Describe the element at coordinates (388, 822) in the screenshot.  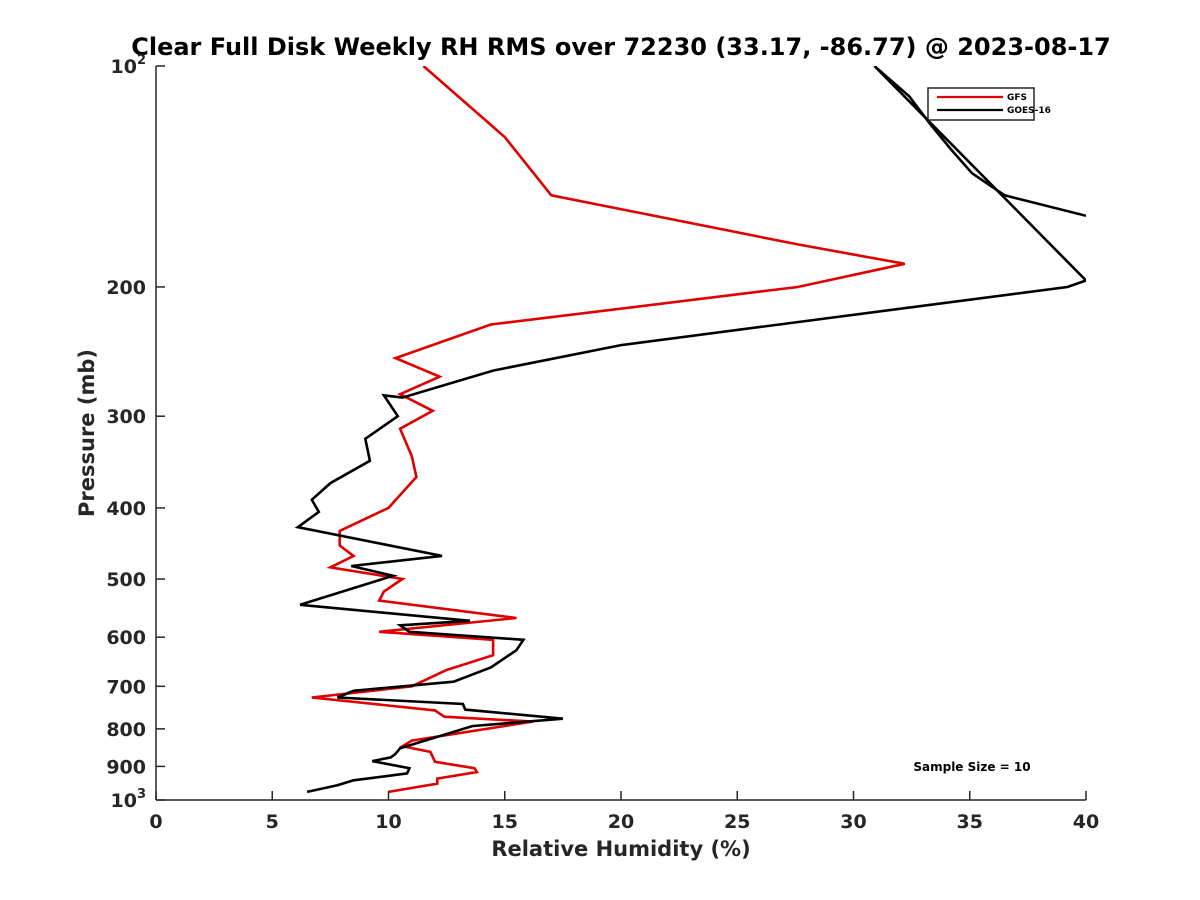
I see `x-tick-label: 10` at that location.